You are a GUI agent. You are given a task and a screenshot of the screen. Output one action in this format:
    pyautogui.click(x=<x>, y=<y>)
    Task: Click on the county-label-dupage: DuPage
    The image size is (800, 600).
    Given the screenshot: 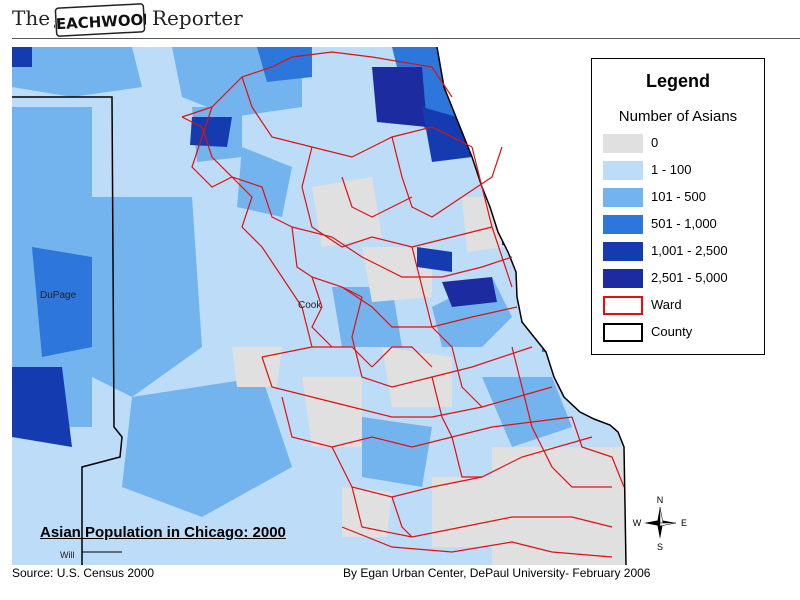 What is the action you would take?
    pyautogui.click(x=58, y=295)
    